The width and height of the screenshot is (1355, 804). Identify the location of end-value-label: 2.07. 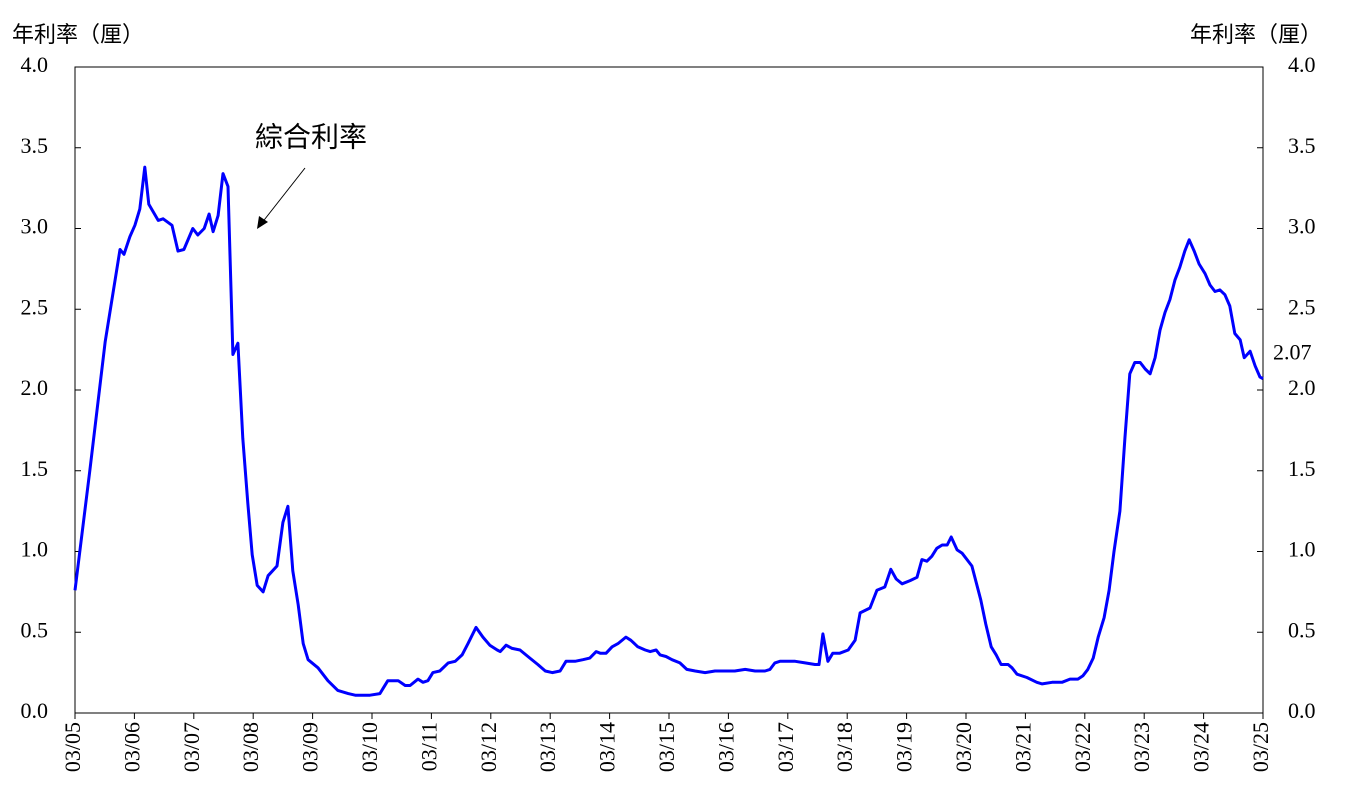
(1292, 352).